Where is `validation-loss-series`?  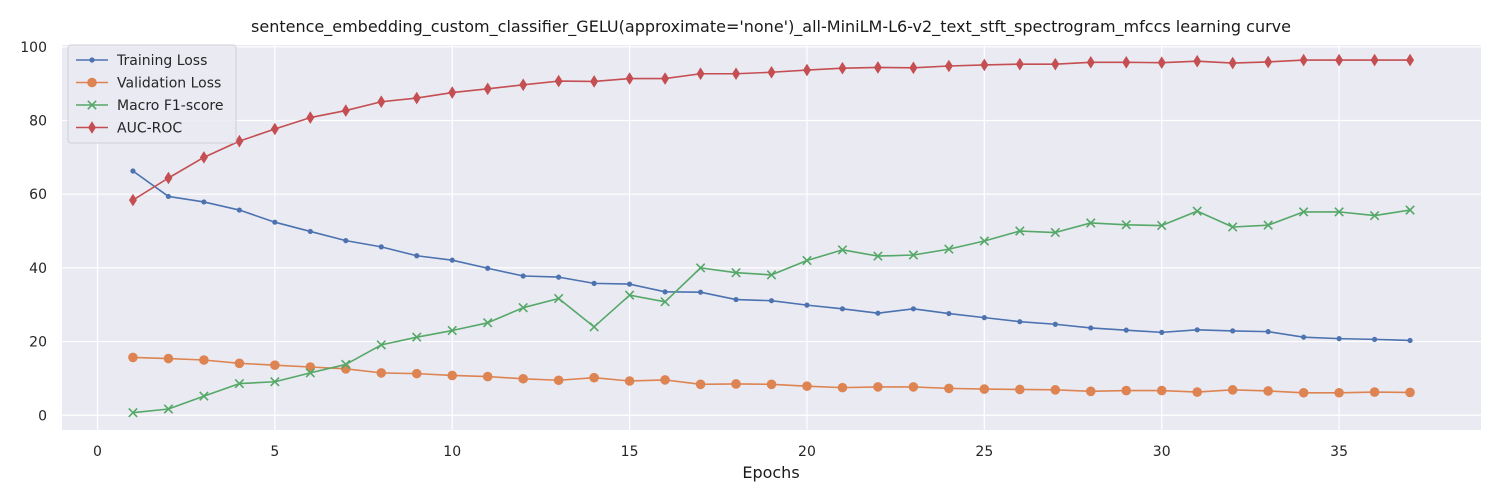
validation-loss-series is located at coordinates (771, 375).